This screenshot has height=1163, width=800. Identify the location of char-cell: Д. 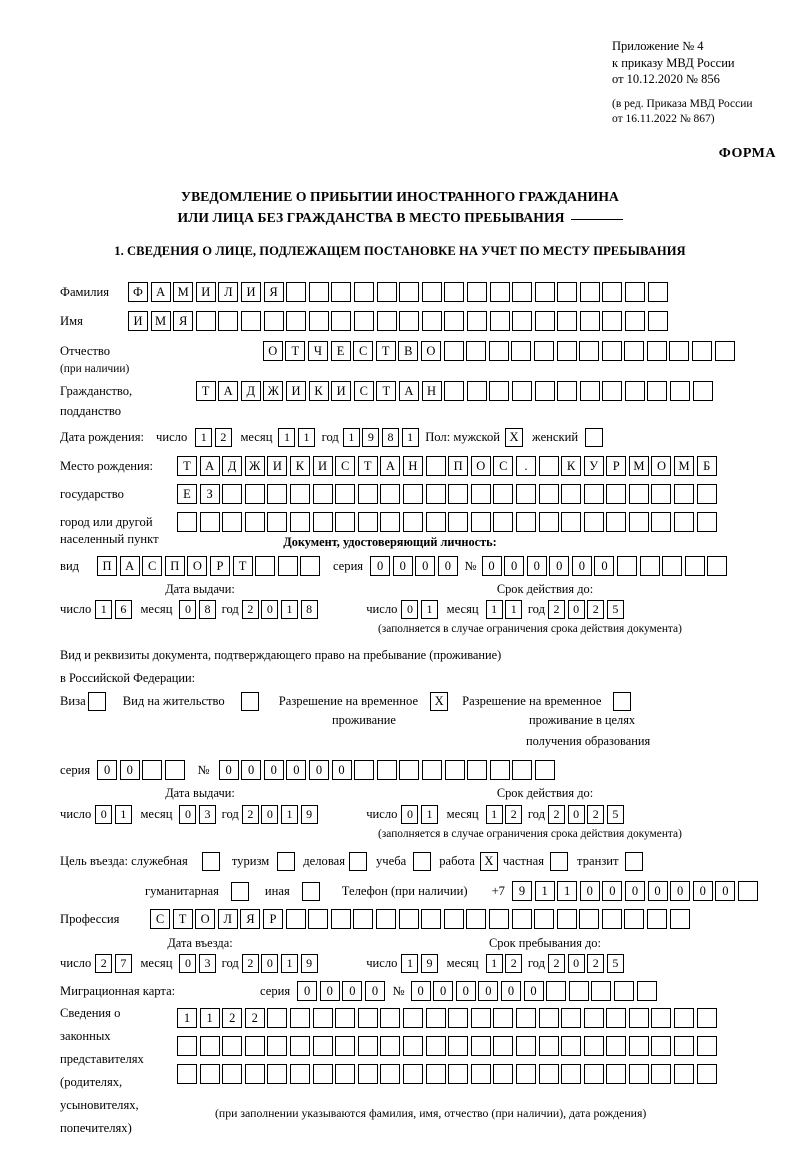
(232, 466).